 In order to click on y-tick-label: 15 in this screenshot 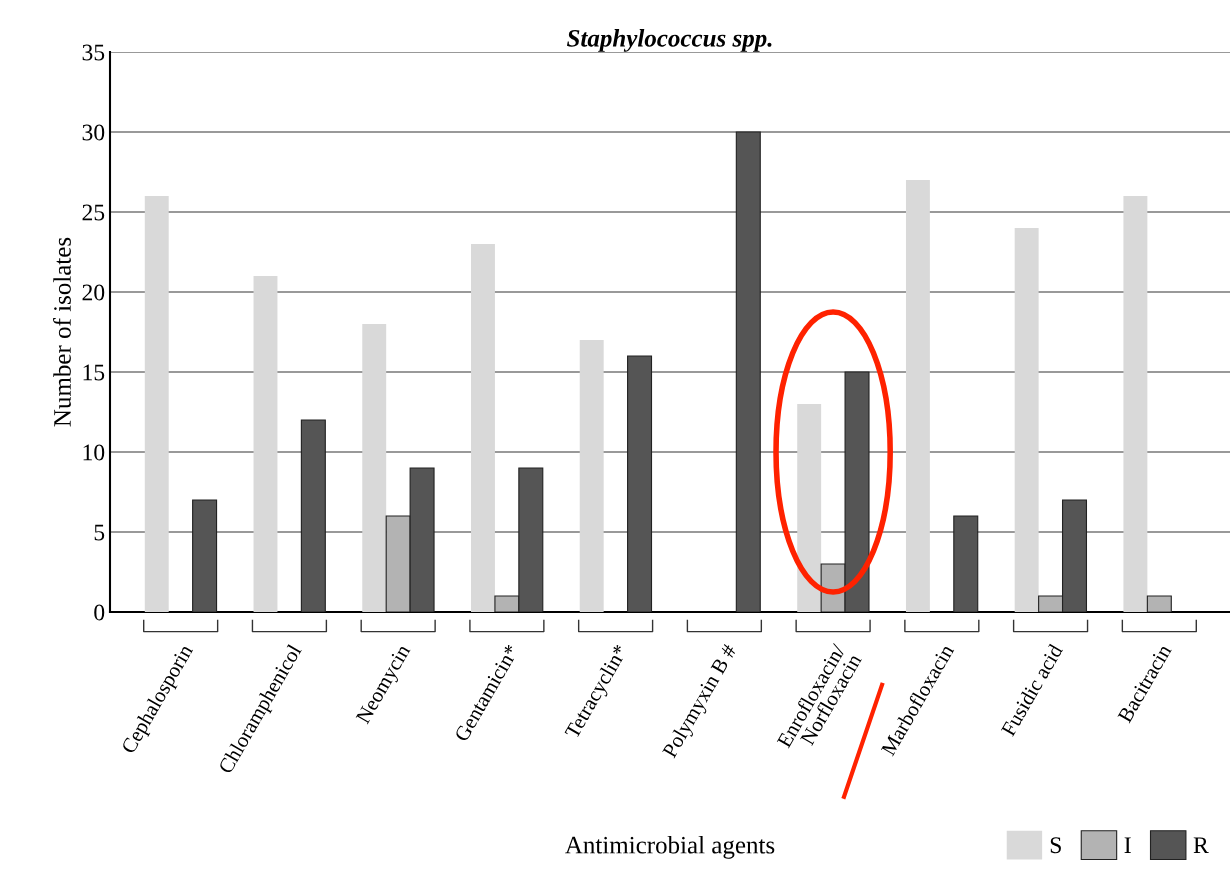, I will do `click(94, 372)`.